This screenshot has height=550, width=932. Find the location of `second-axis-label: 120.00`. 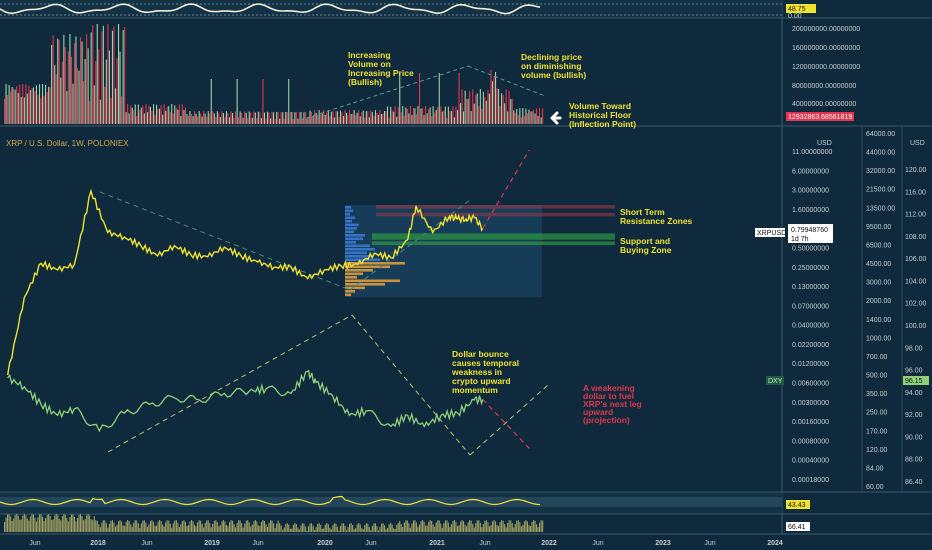

second-axis-label: 120.00 is located at coordinates (877, 450).